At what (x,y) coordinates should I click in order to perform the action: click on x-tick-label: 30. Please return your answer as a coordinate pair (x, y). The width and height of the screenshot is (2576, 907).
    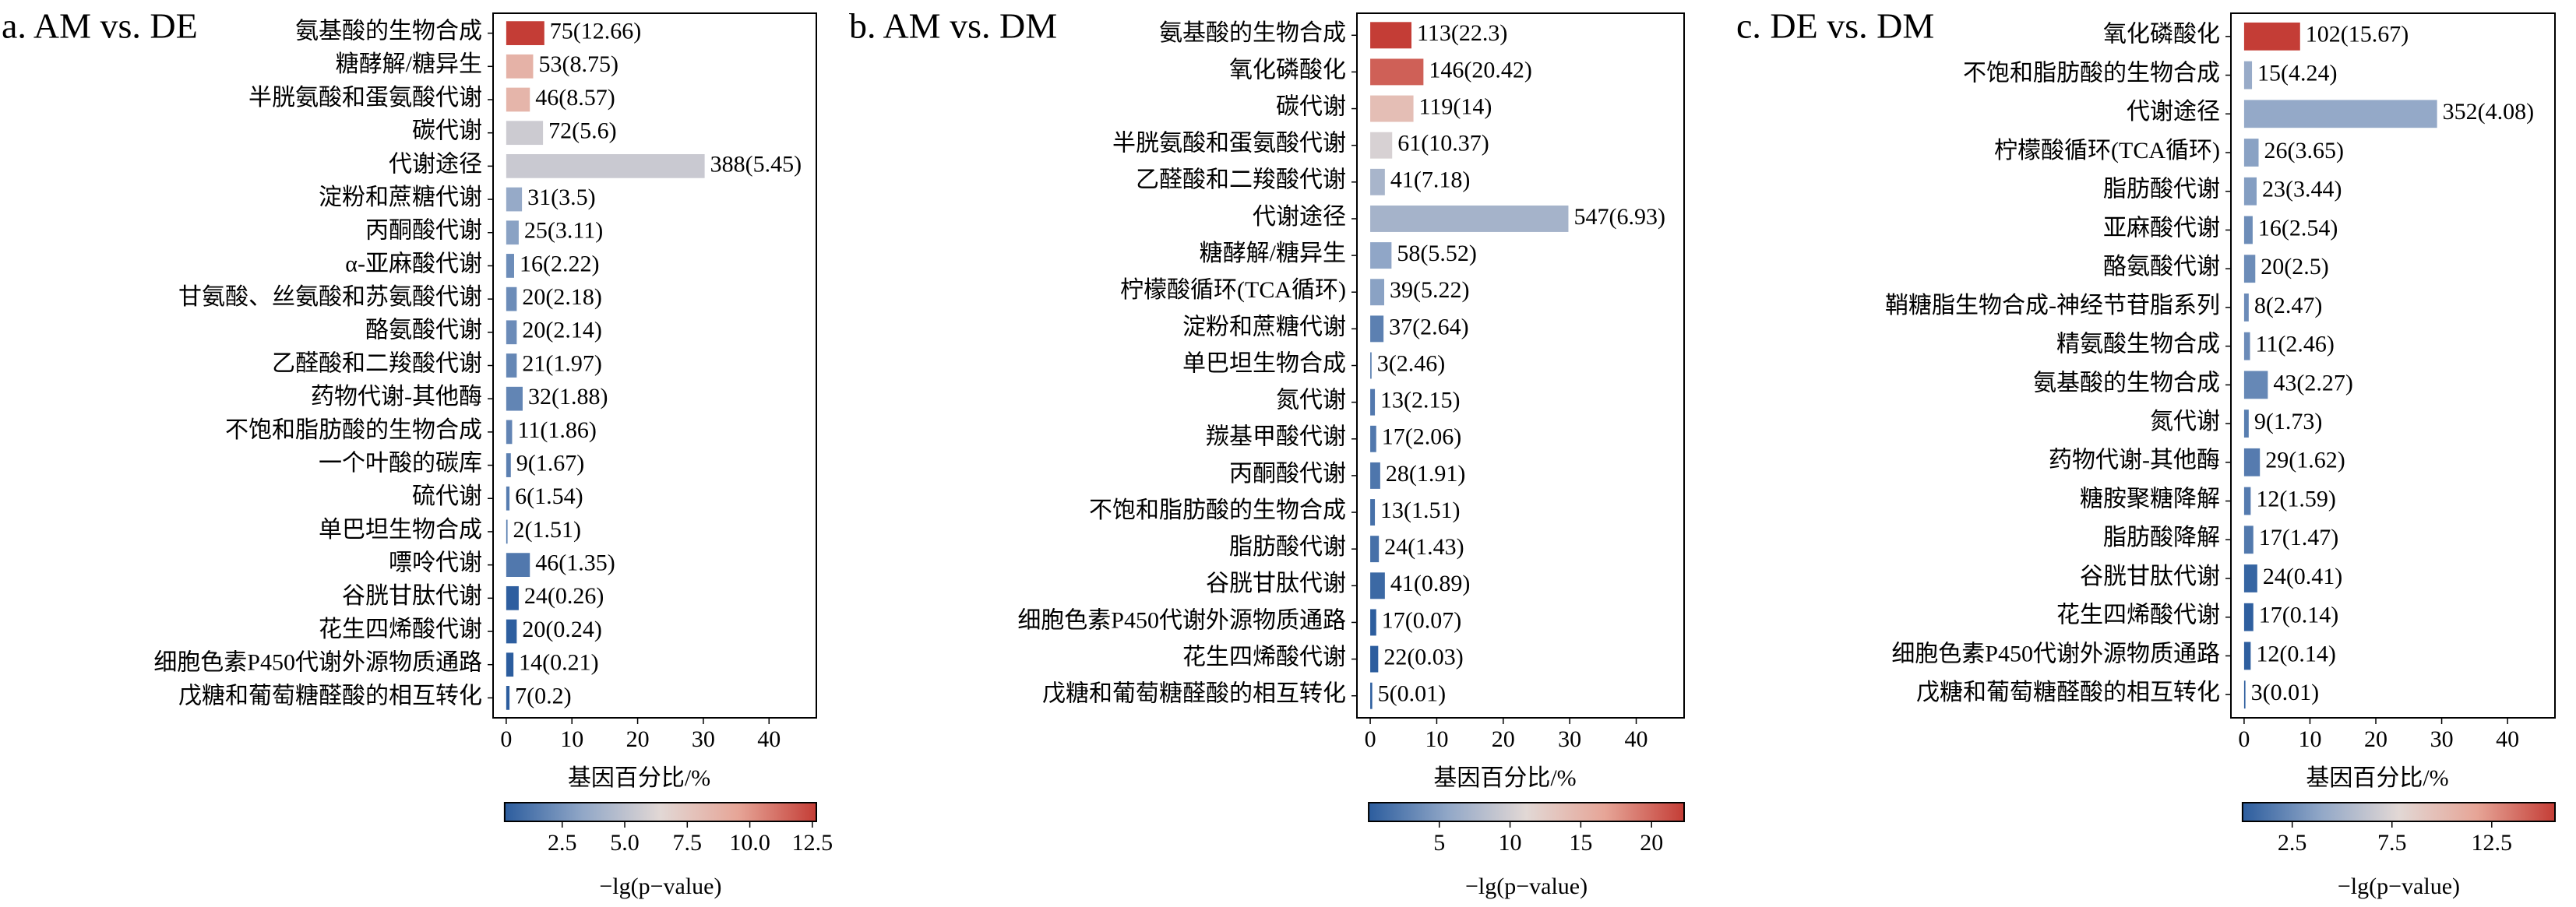
    Looking at the image, I should click on (703, 739).